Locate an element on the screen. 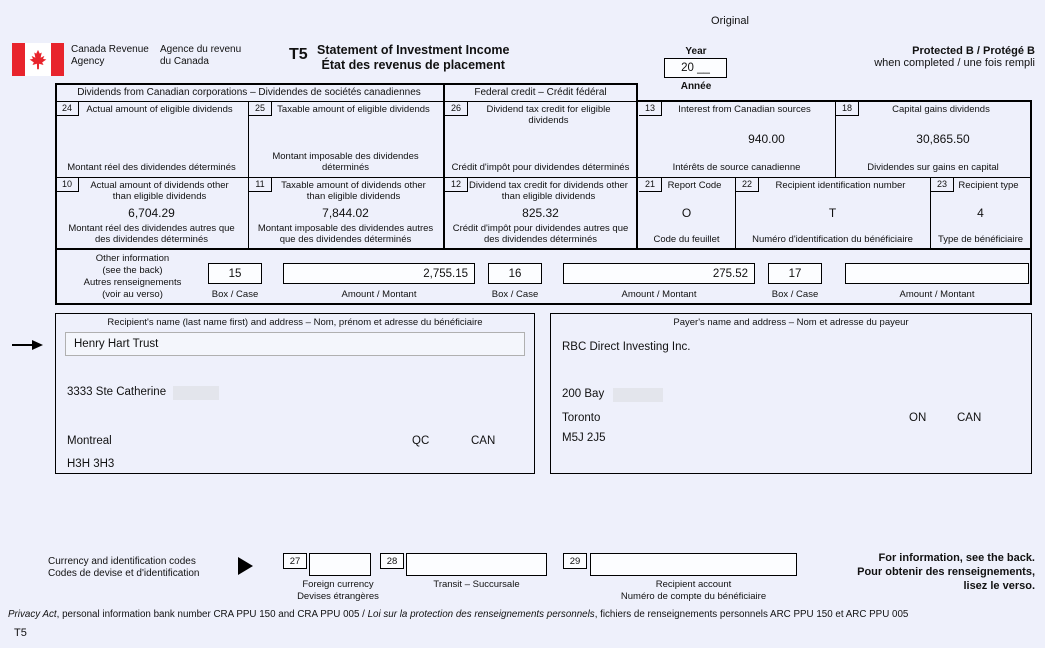 This screenshot has width=1045, height=648. box-27-number: 27 is located at coordinates (295, 561).